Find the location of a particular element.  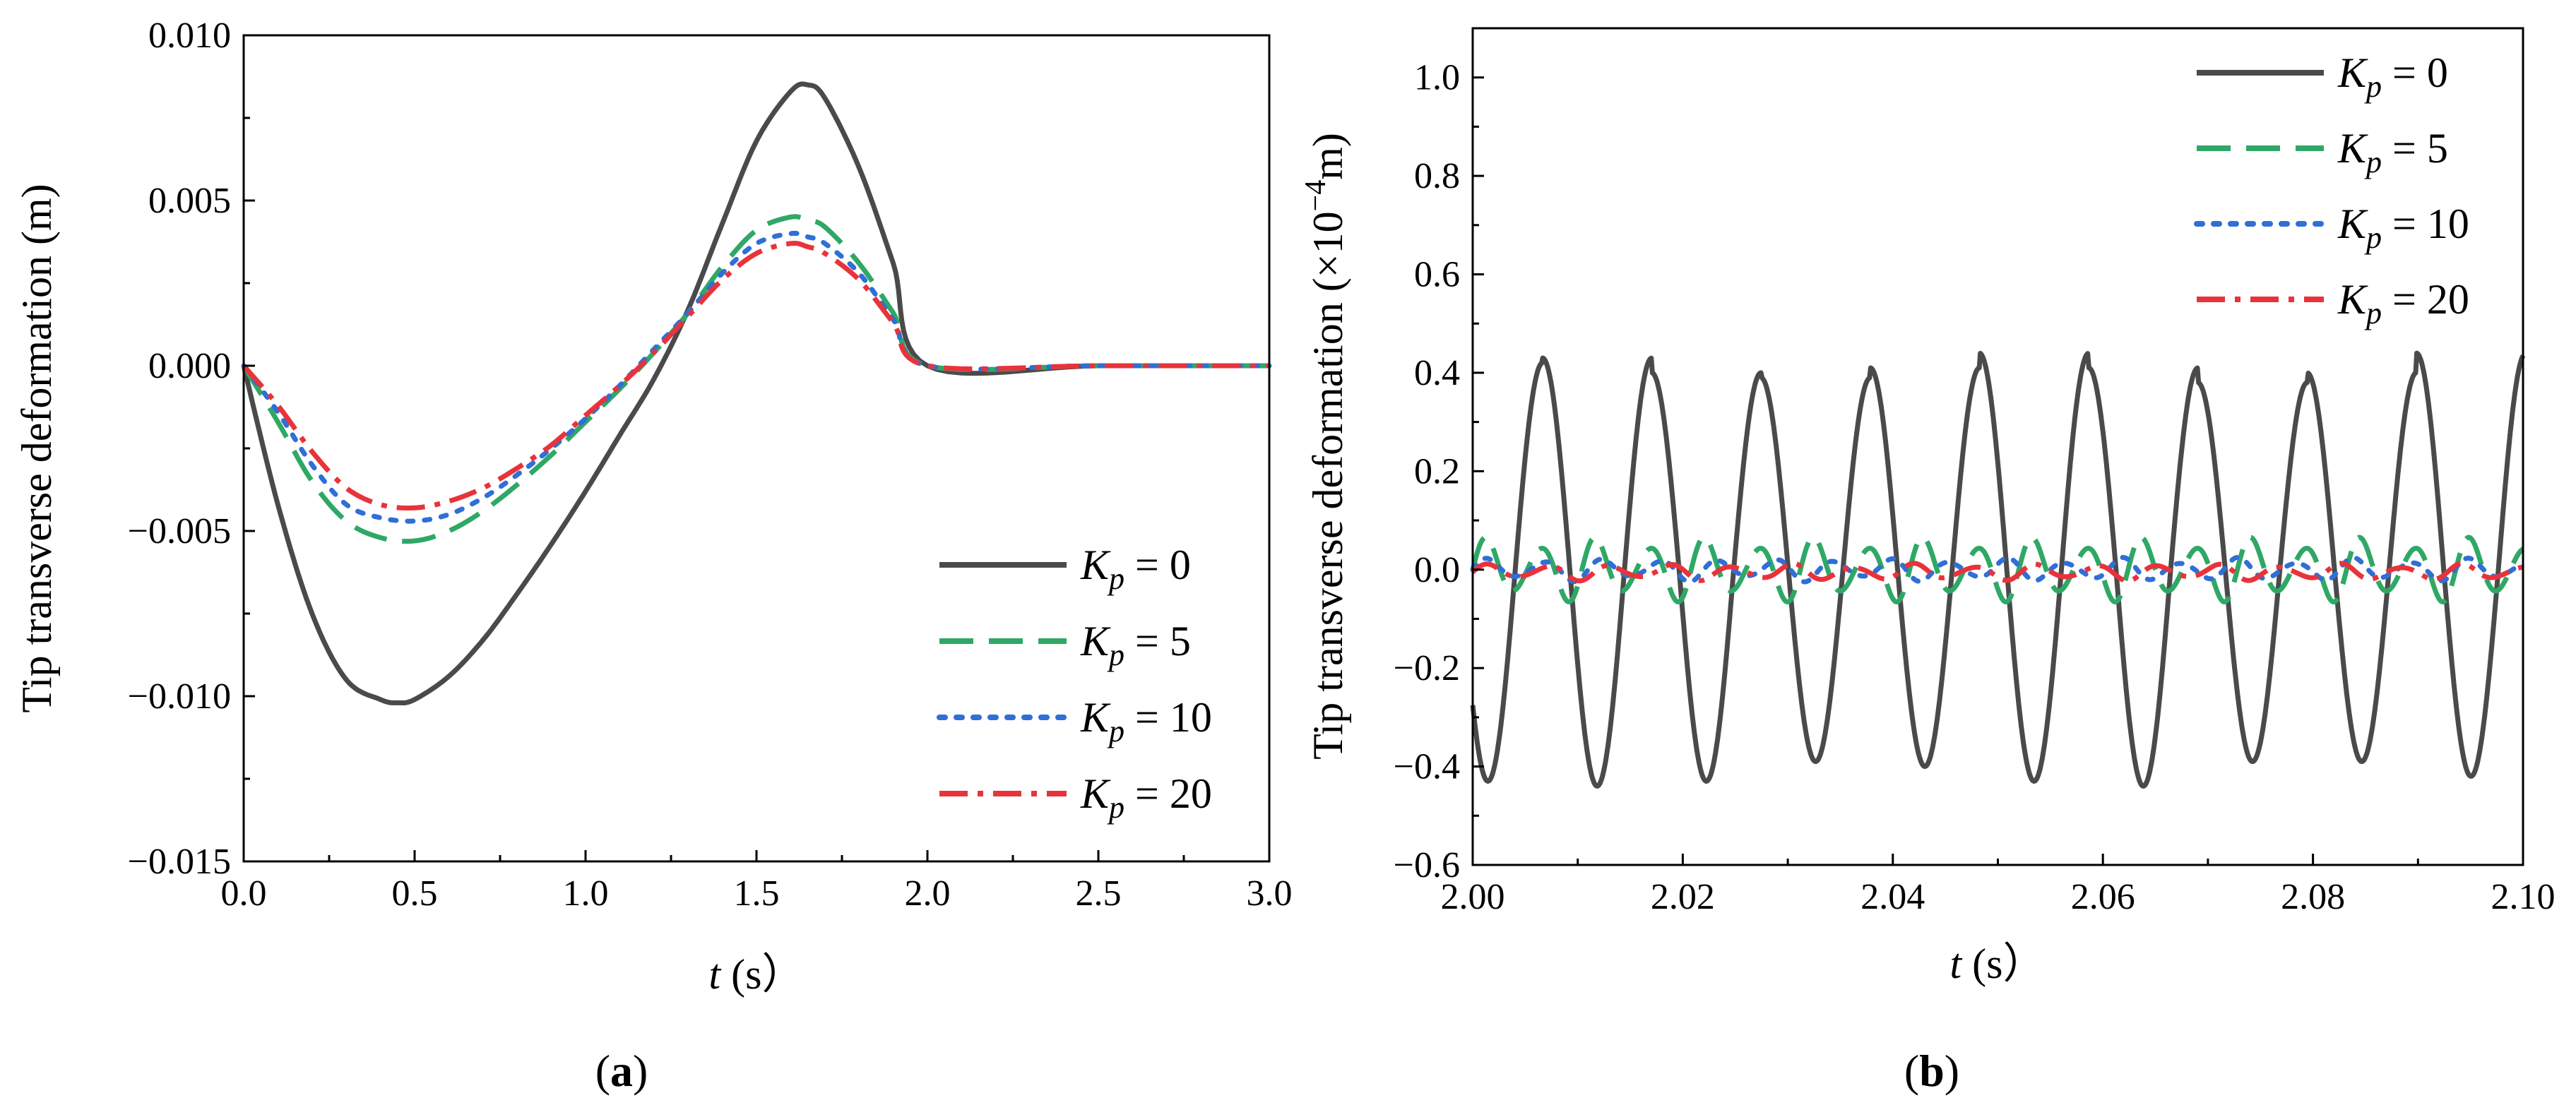

panel-a-x-tick-label: 2.5 is located at coordinates (1099, 894).